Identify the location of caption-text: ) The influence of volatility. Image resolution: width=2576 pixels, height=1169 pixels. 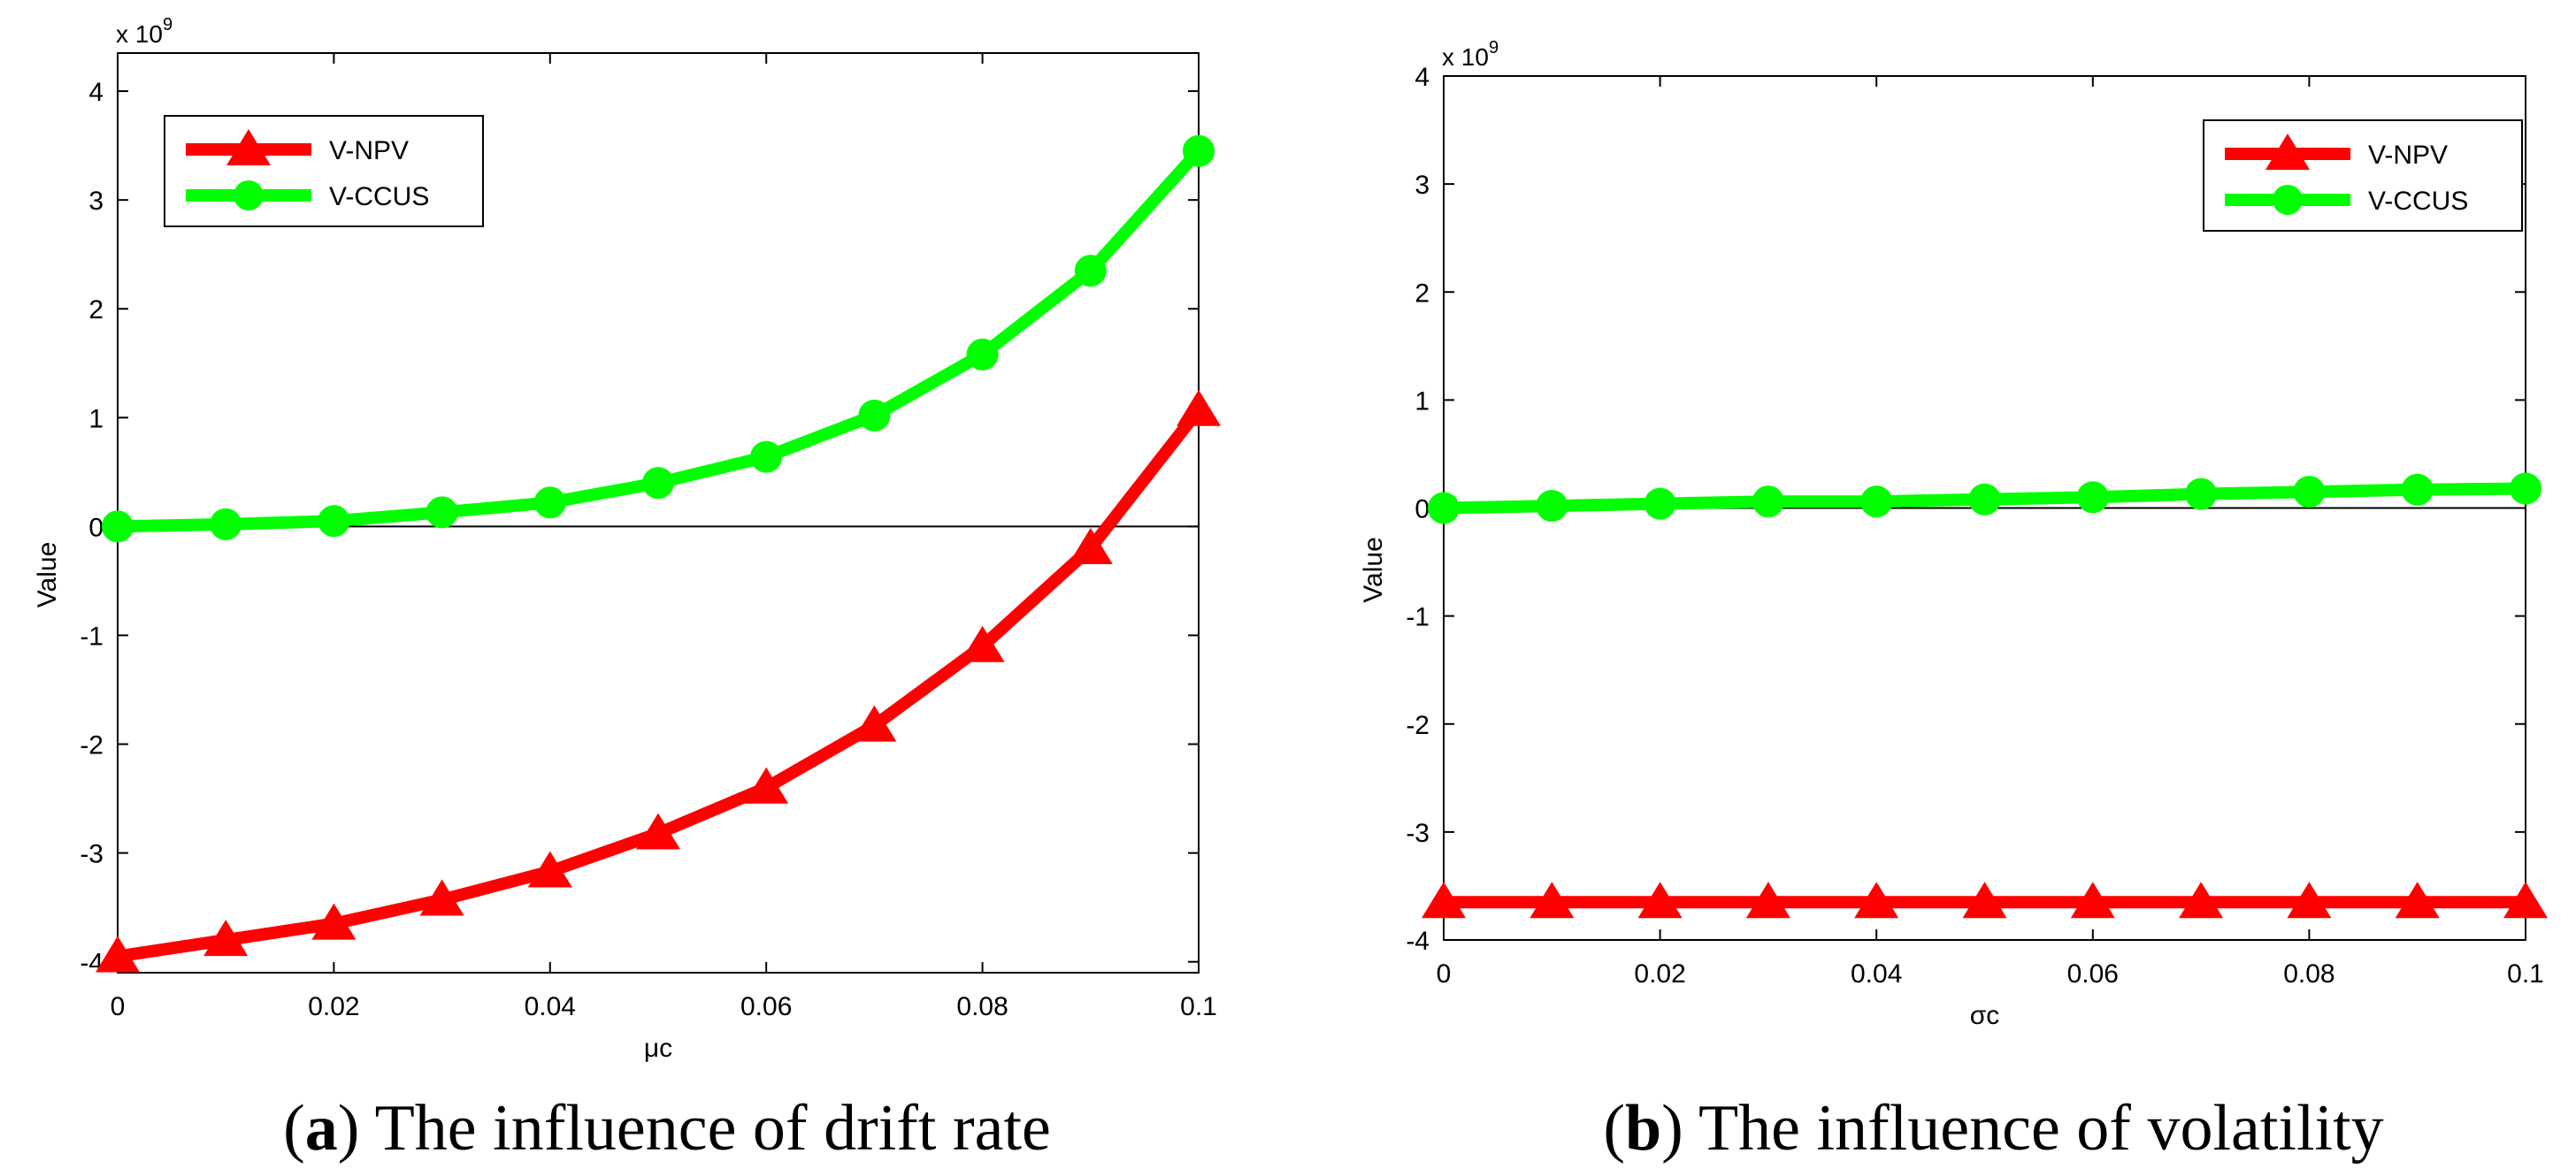
(2022, 1128).